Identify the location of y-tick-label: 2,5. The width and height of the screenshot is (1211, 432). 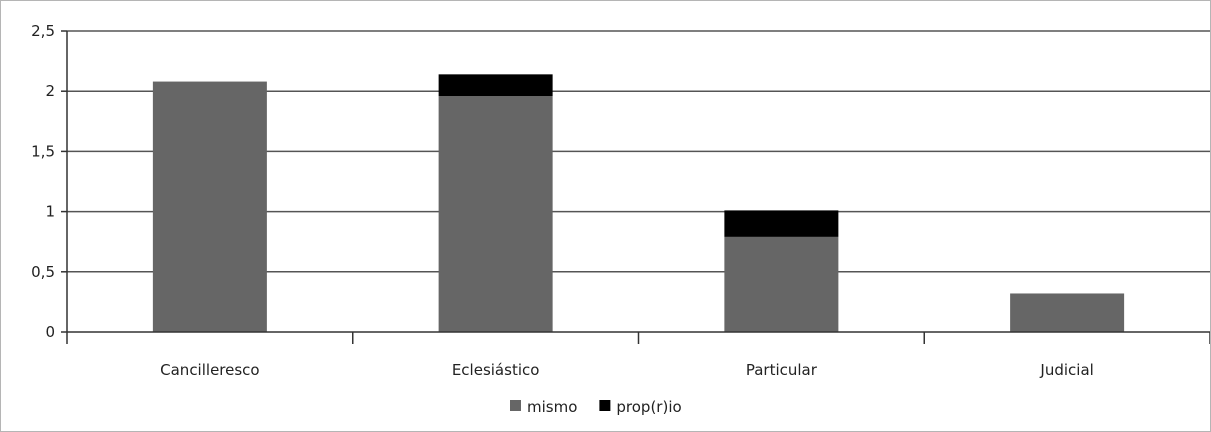
(43, 31).